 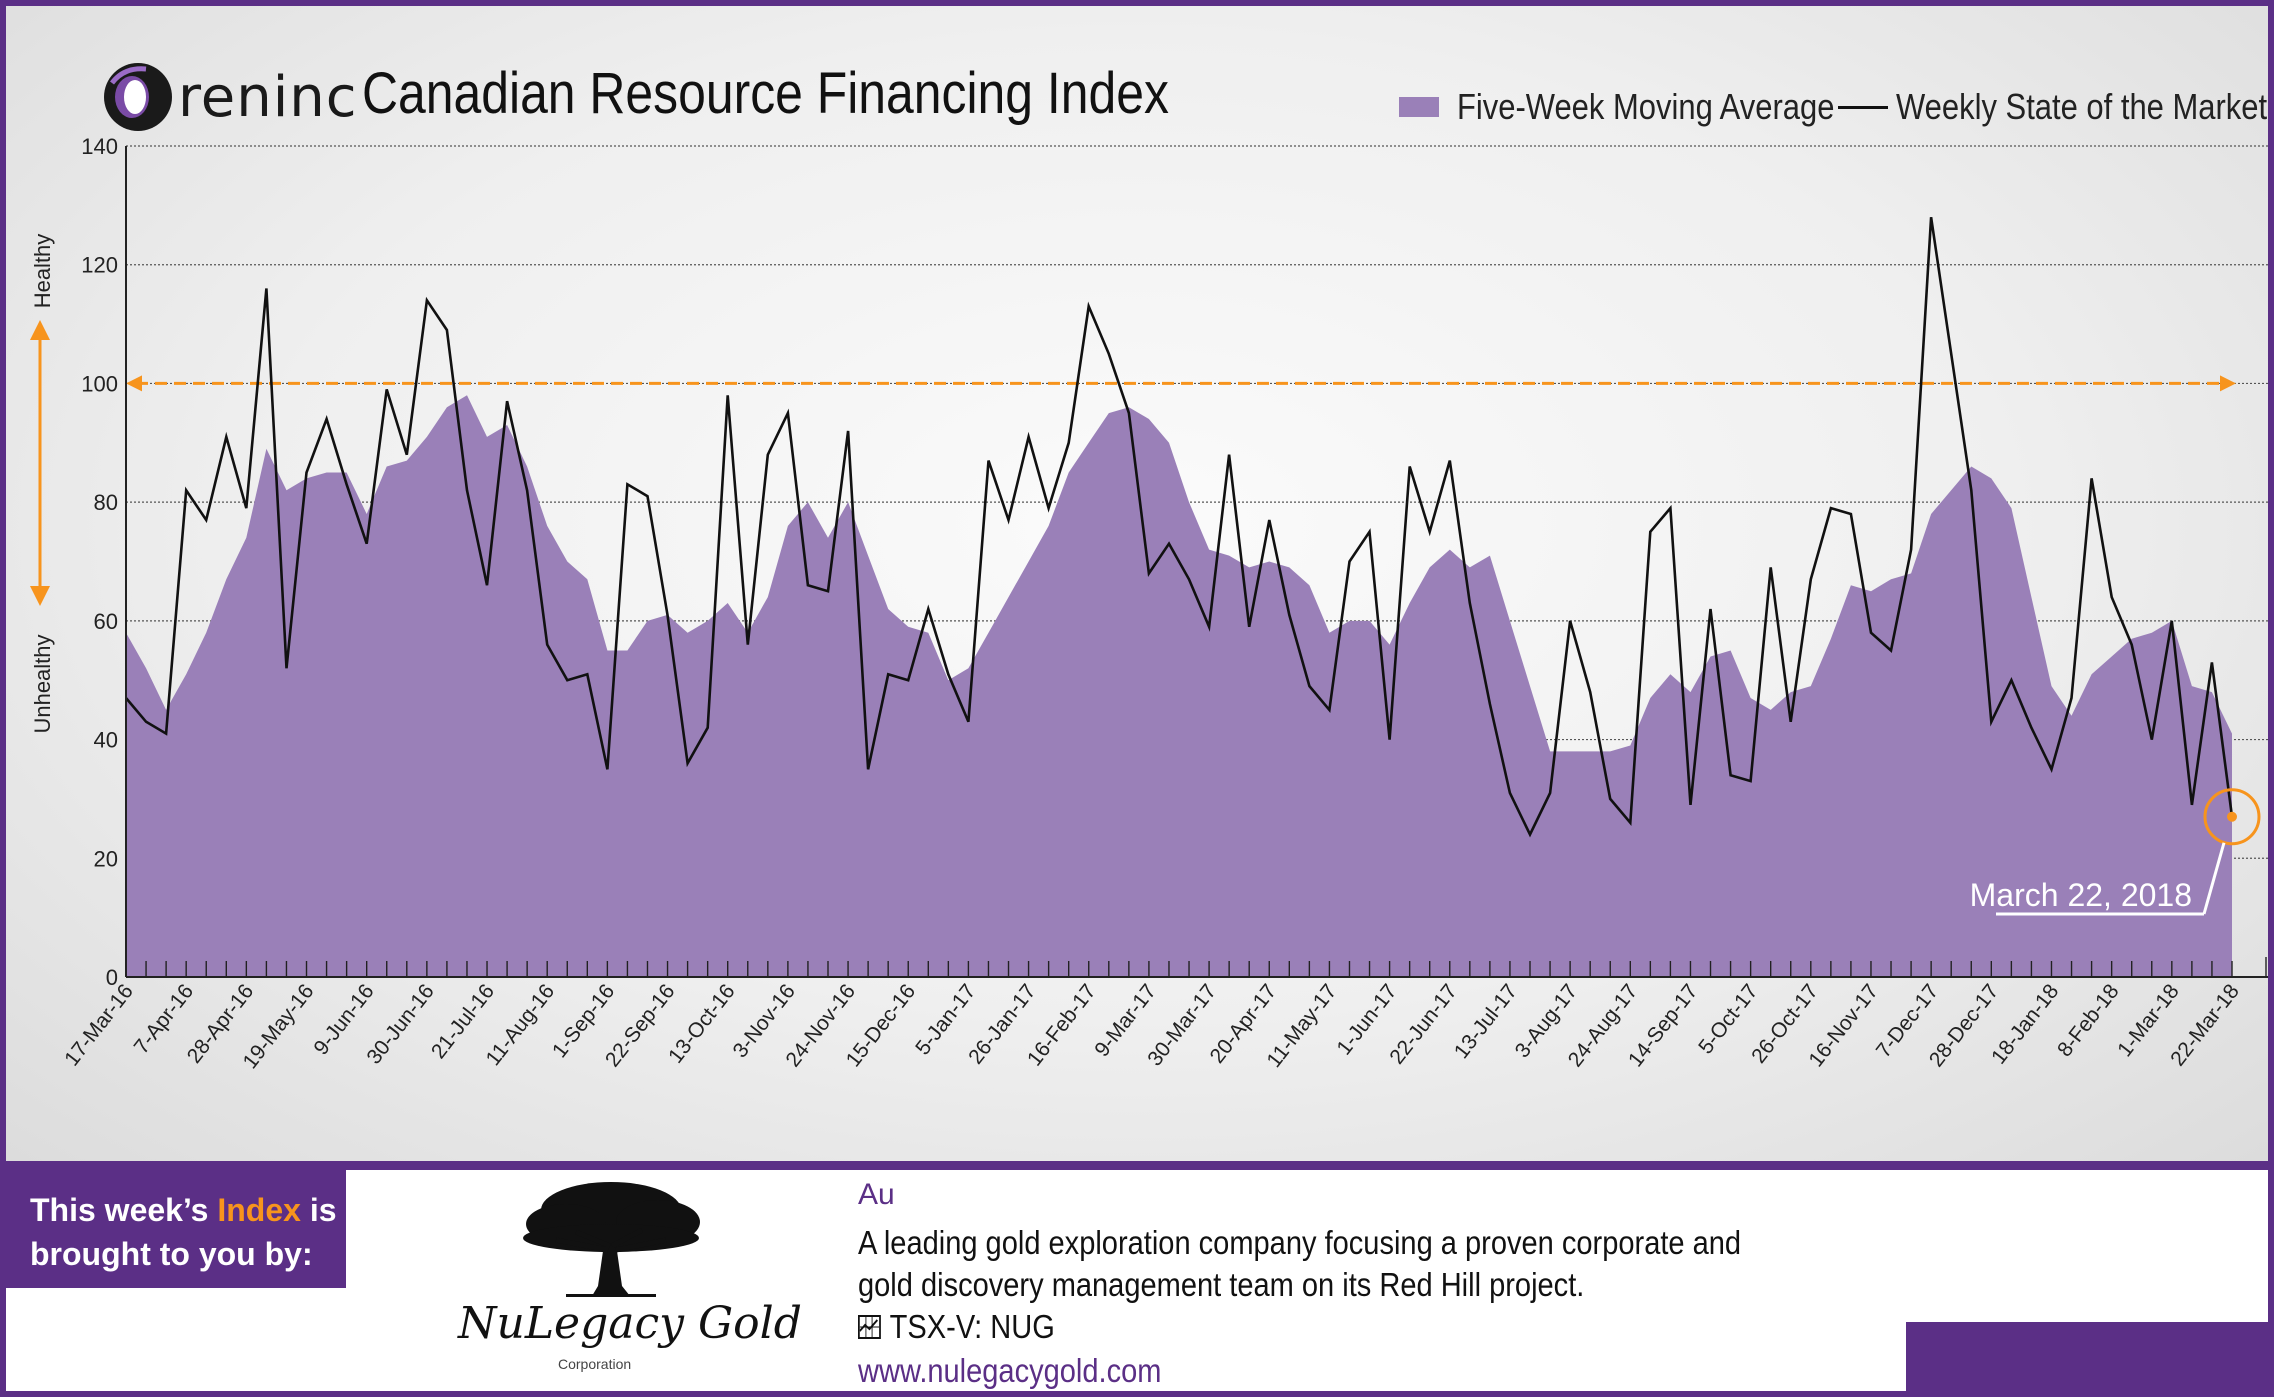 What do you see at coordinates (611, 1239) in the screenshot?
I see `tree-logo-icon` at bounding box center [611, 1239].